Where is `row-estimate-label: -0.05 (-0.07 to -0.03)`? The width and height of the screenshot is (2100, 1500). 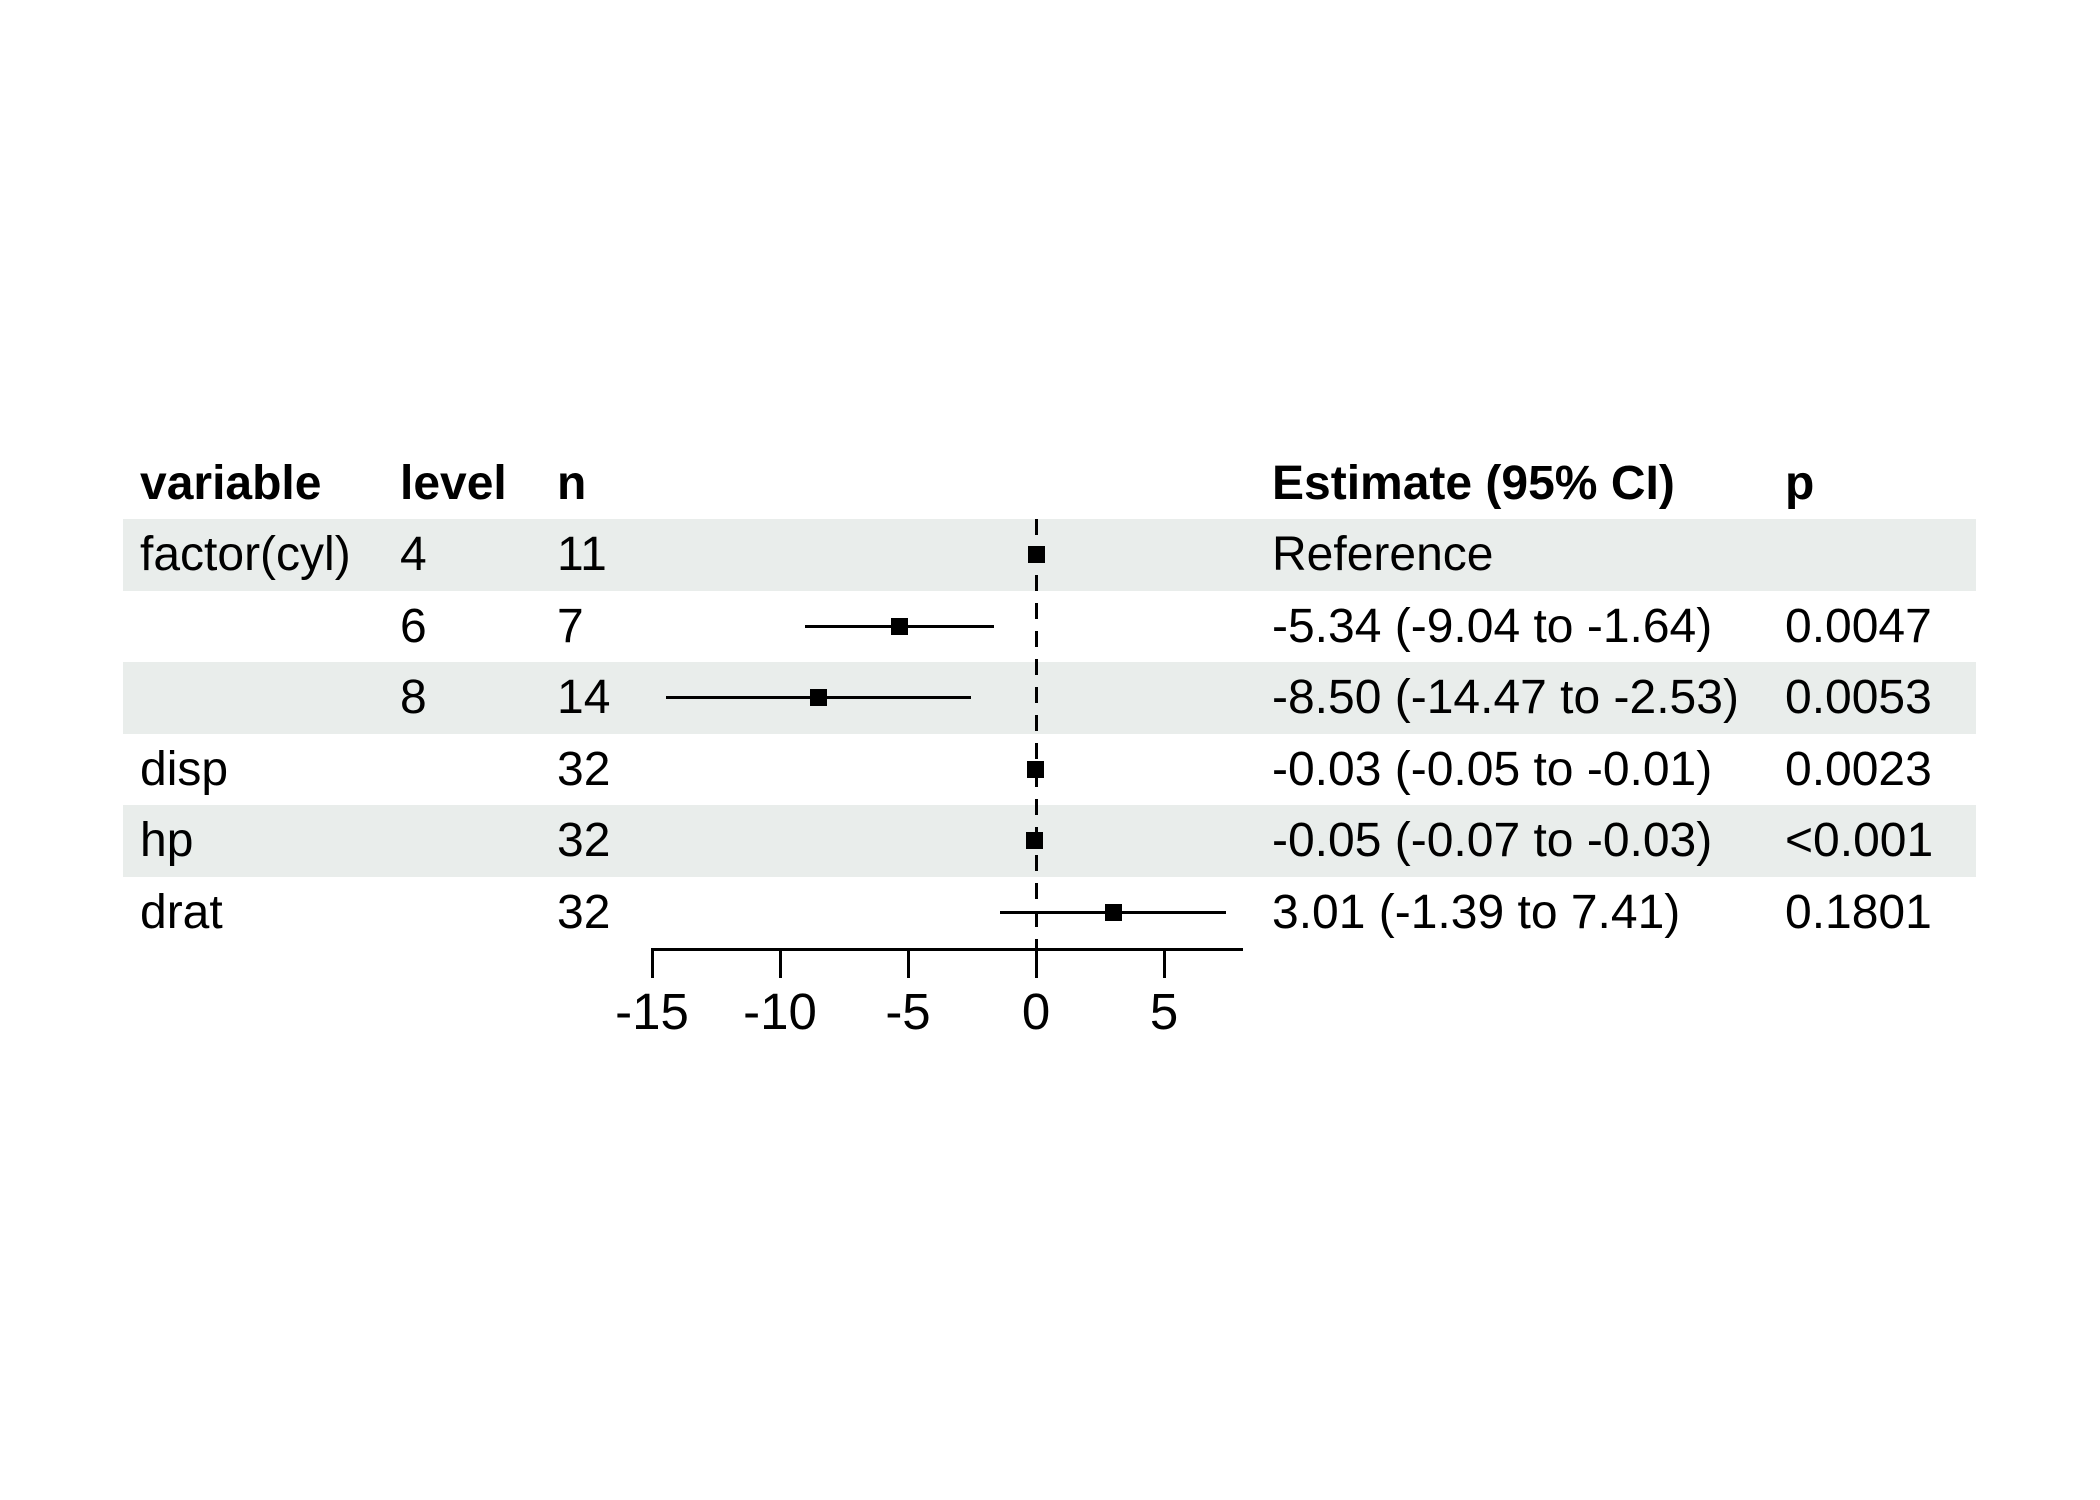 row-estimate-label: -0.05 (-0.07 to -0.03) is located at coordinates (1492, 840).